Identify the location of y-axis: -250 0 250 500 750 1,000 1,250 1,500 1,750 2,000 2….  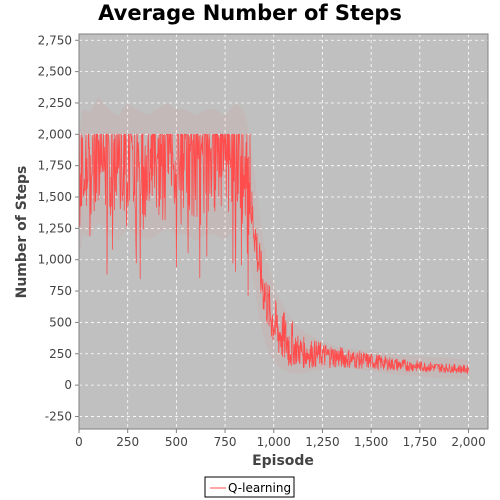
(58, 228).